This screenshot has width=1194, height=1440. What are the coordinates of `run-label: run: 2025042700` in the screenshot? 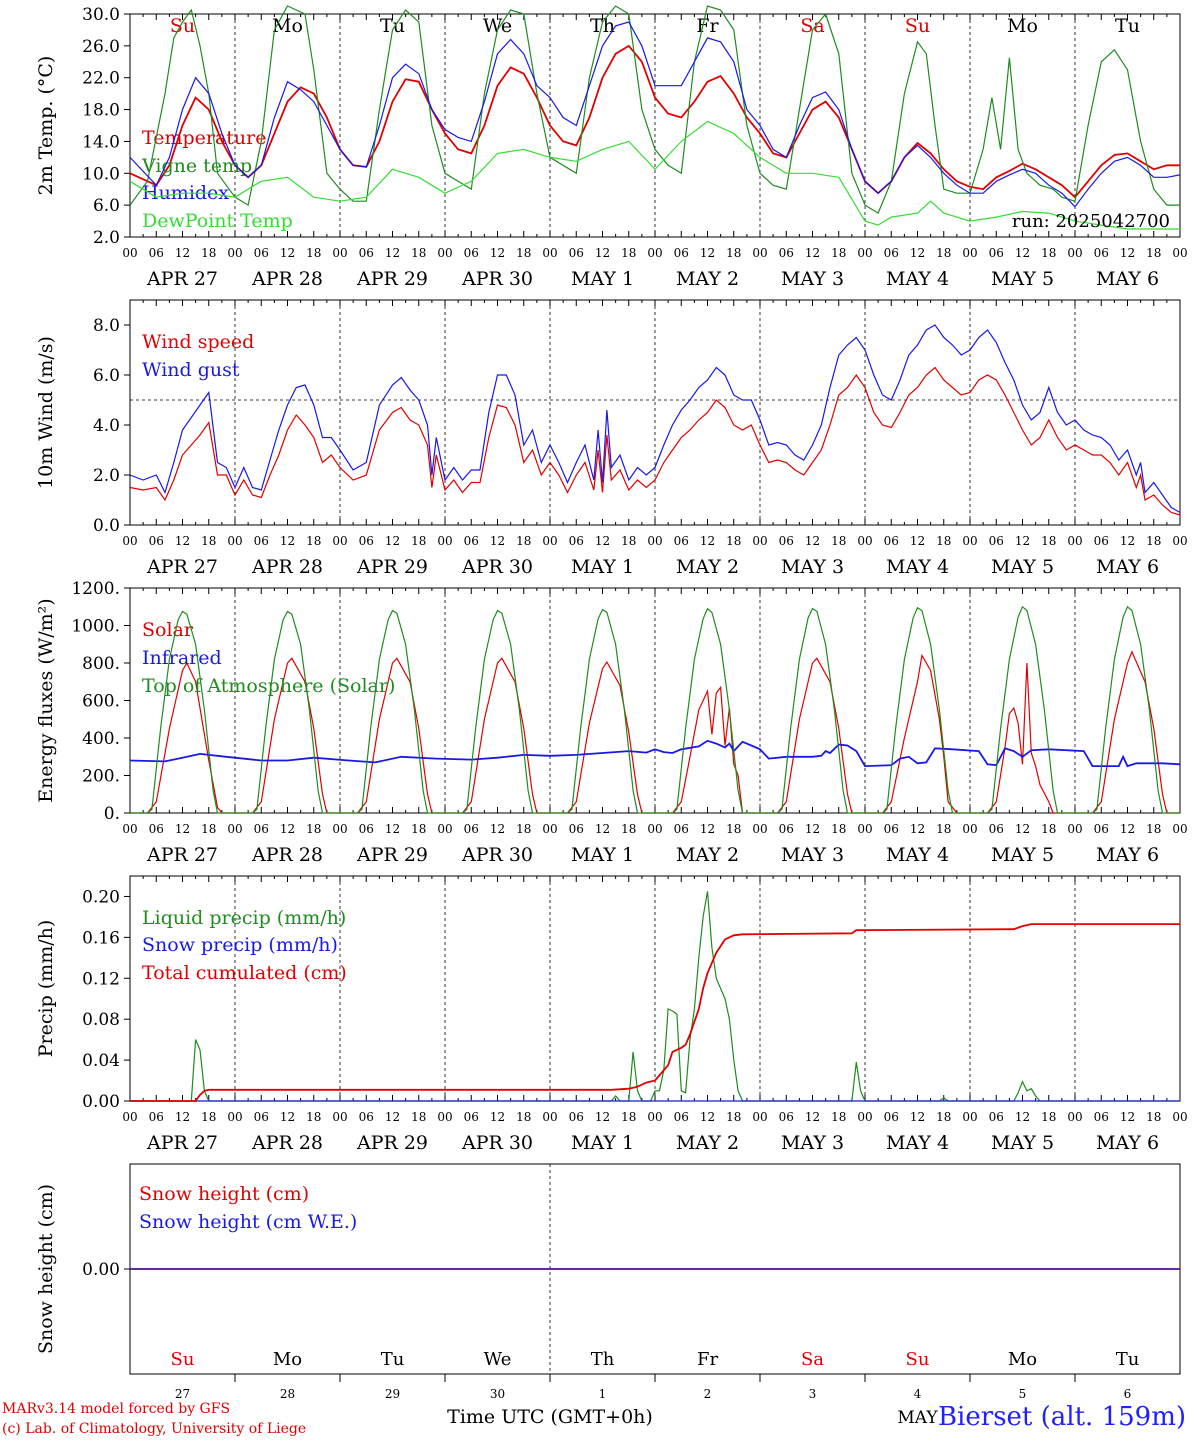 It's located at (1091, 221).